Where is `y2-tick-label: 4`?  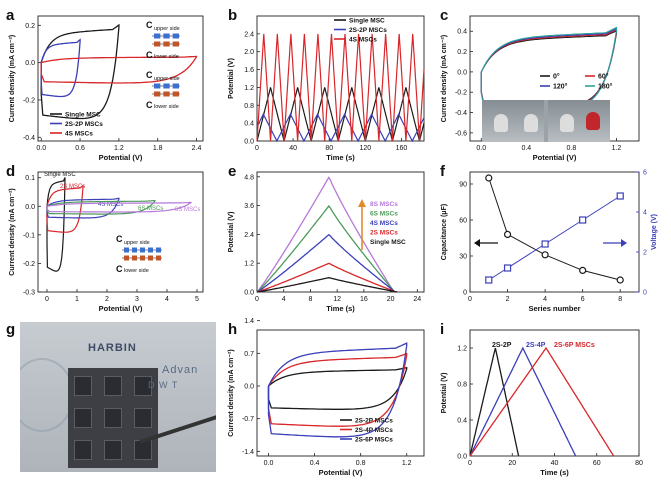 y2-tick-label: 4 is located at coordinates (645, 213).